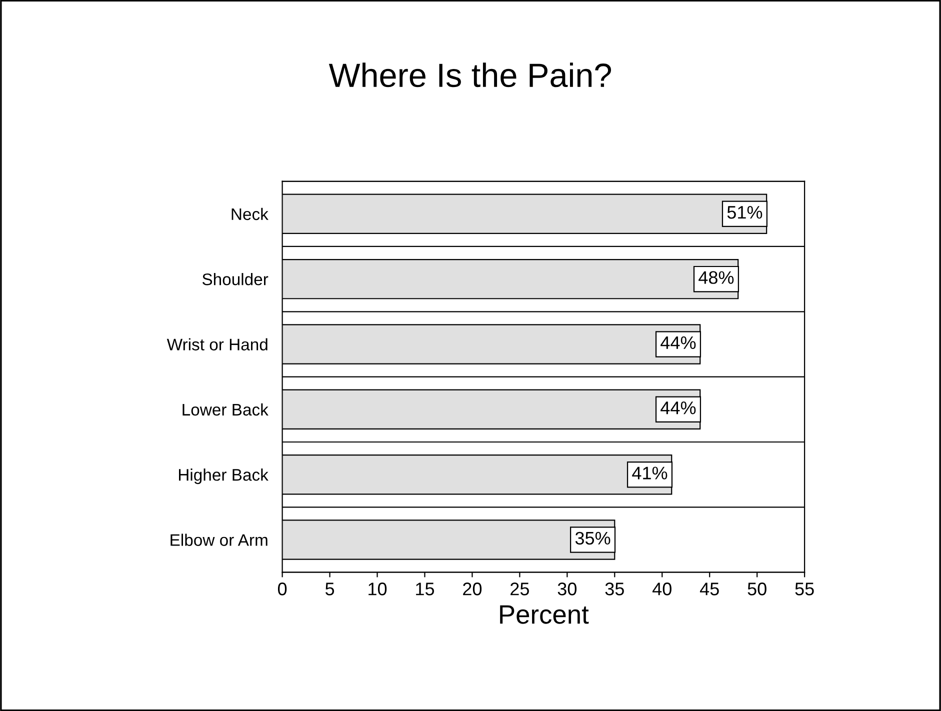 Image resolution: width=941 pixels, height=711 pixels. Describe the element at coordinates (614, 589) in the screenshot. I see `x-tick-label: 35` at that location.